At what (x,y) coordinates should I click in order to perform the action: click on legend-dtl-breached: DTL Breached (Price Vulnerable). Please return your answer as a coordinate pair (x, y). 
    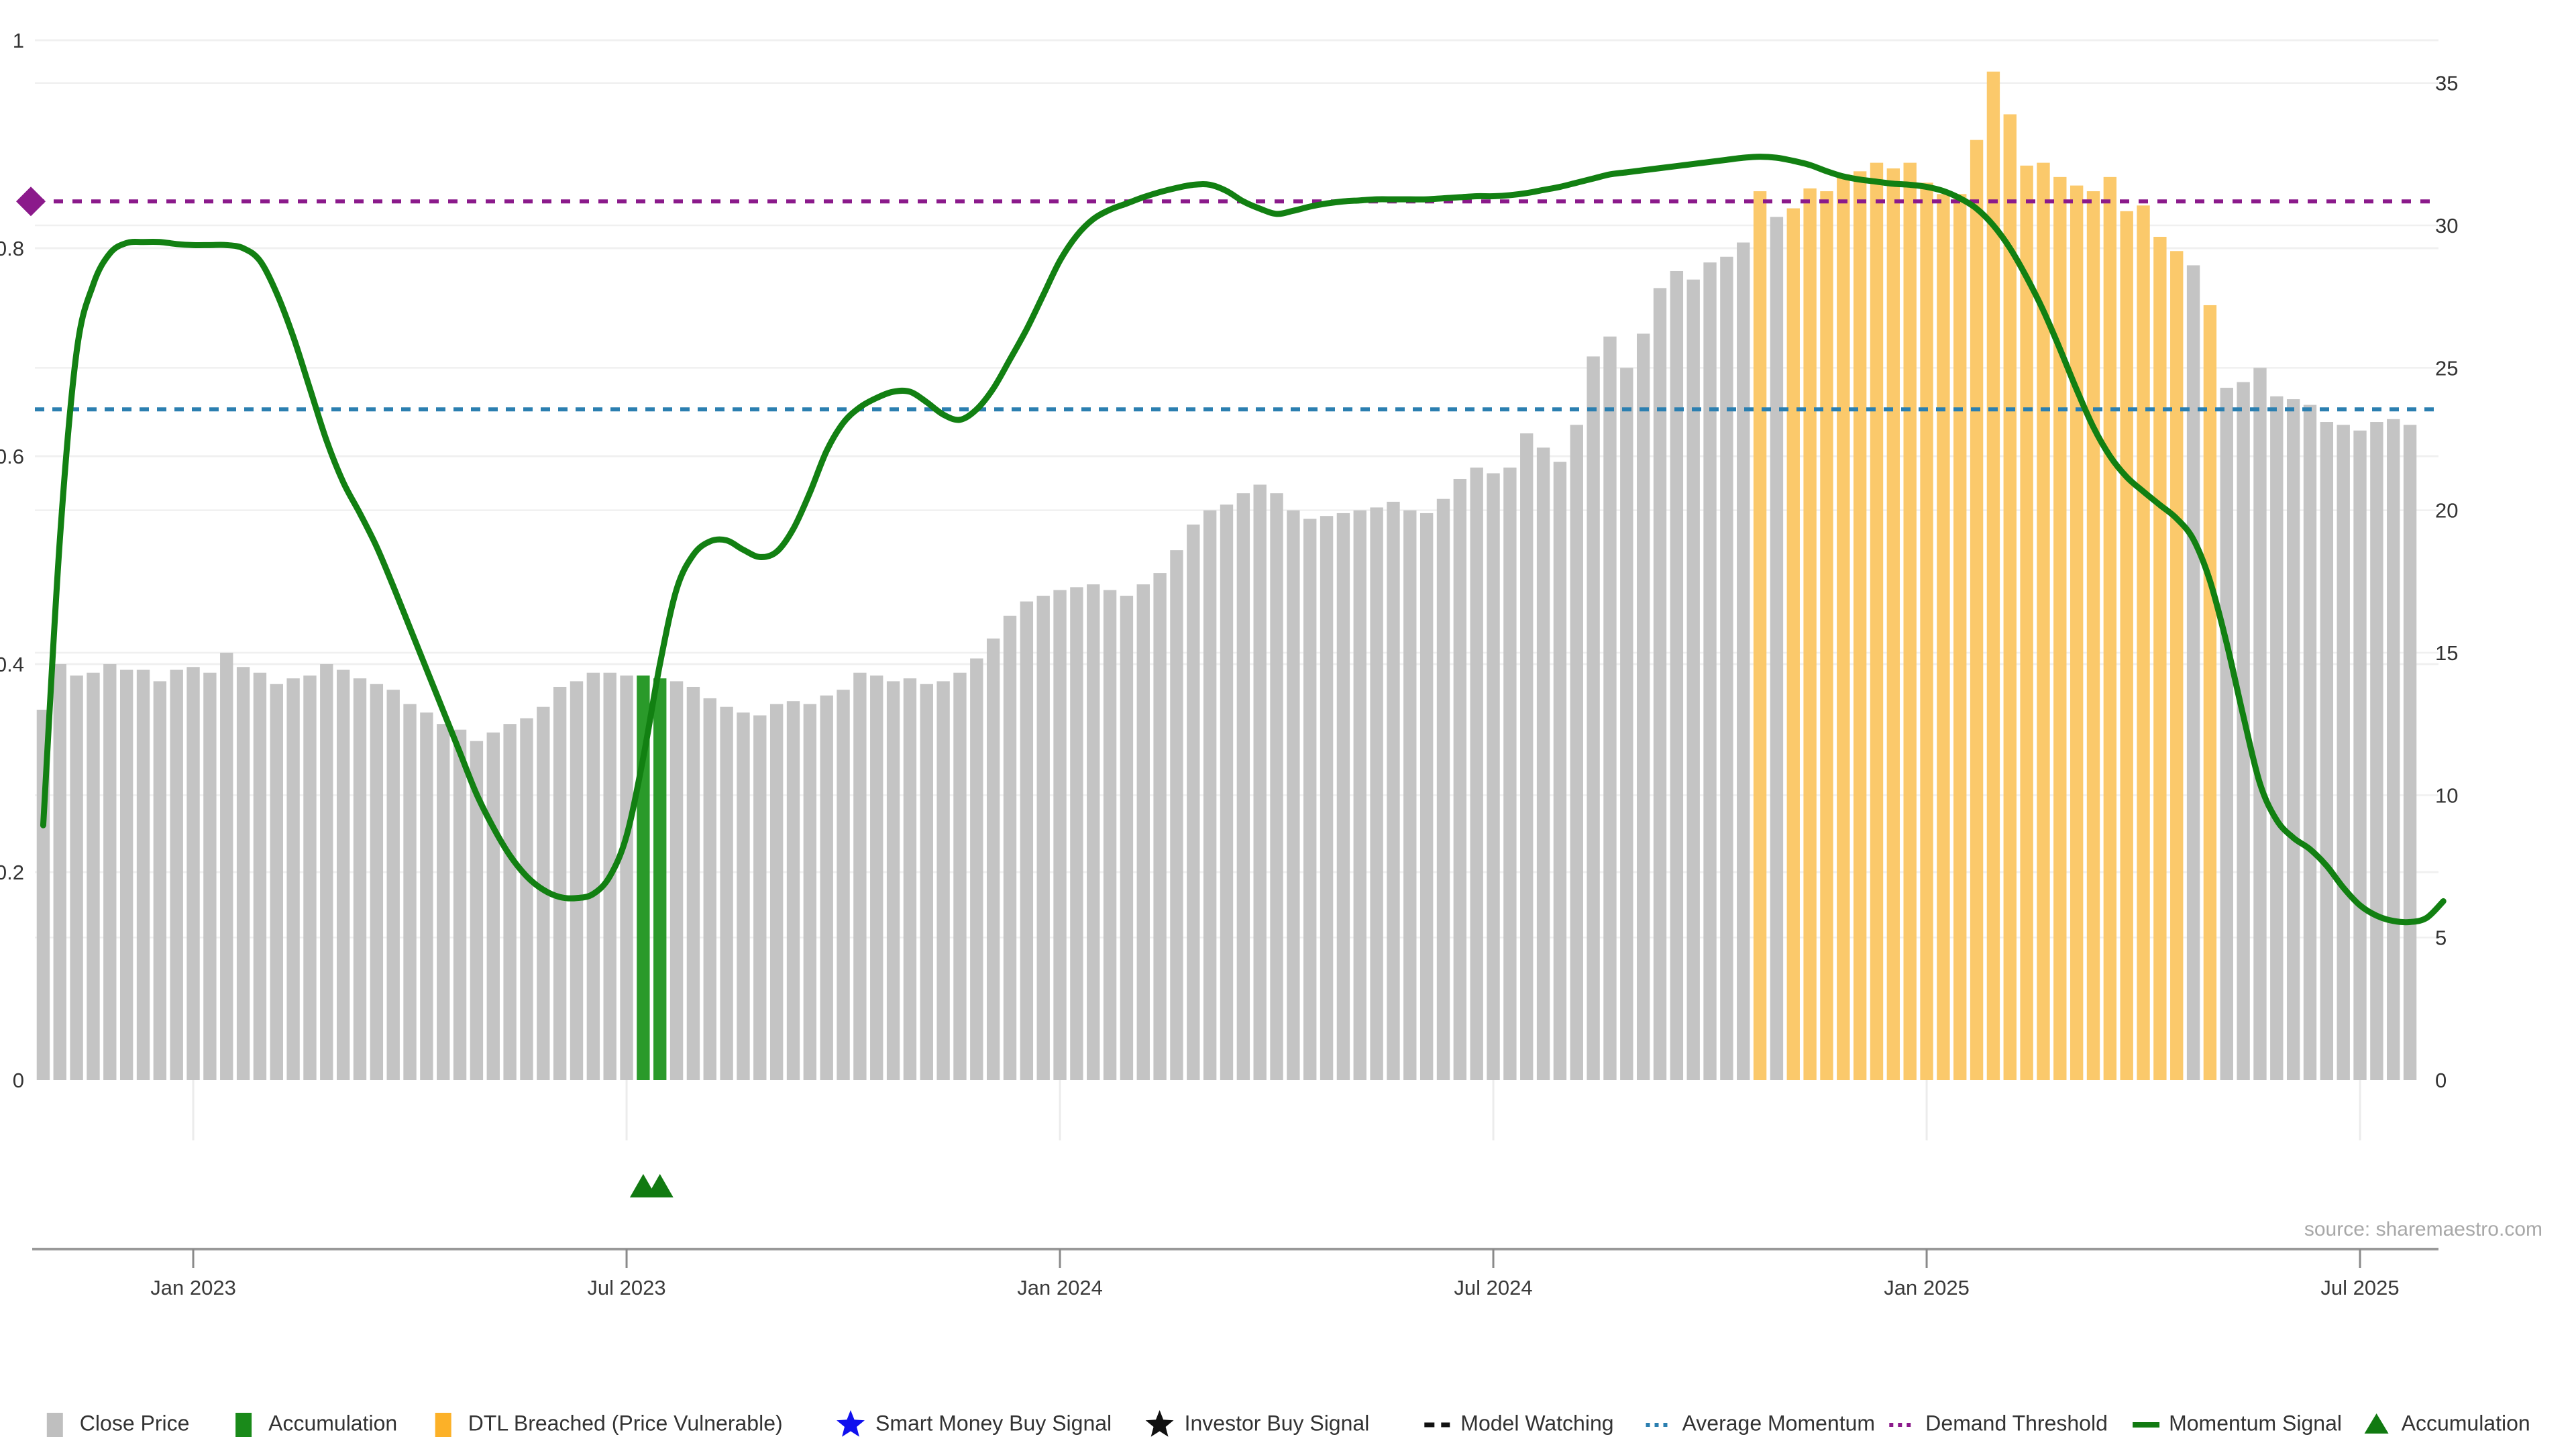
    Looking at the image, I should click on (609, 1424).